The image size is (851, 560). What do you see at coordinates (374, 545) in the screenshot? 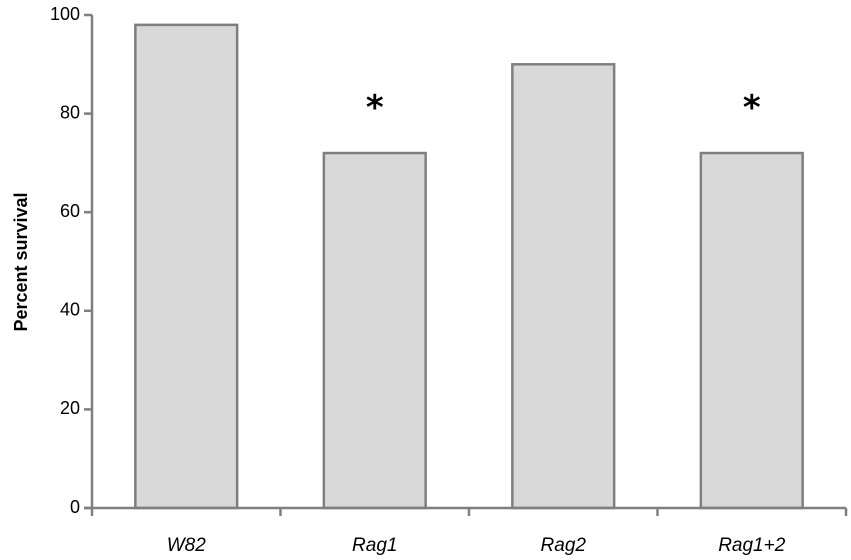
I see `x-tick-label: Rag1` at bounding box center [374, 545].